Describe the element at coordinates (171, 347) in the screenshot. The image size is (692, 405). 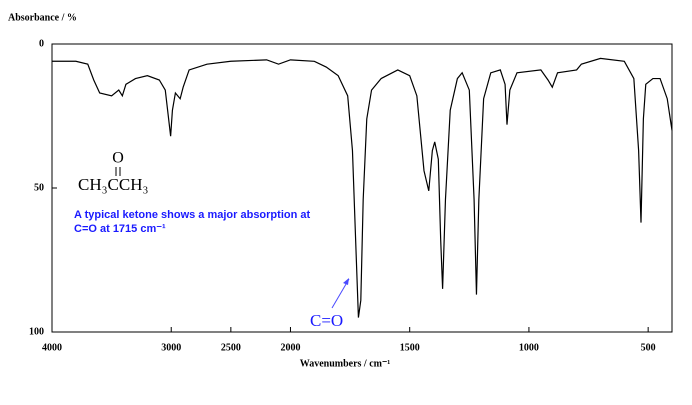
I see `x-tick-label: 3000` at that location.